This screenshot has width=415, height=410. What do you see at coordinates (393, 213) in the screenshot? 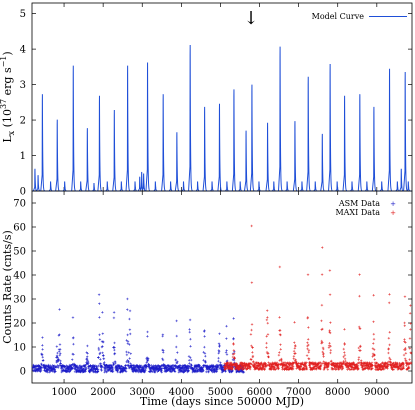
I see `legend-marker-maxi: +` at bounding box center [393, 213].